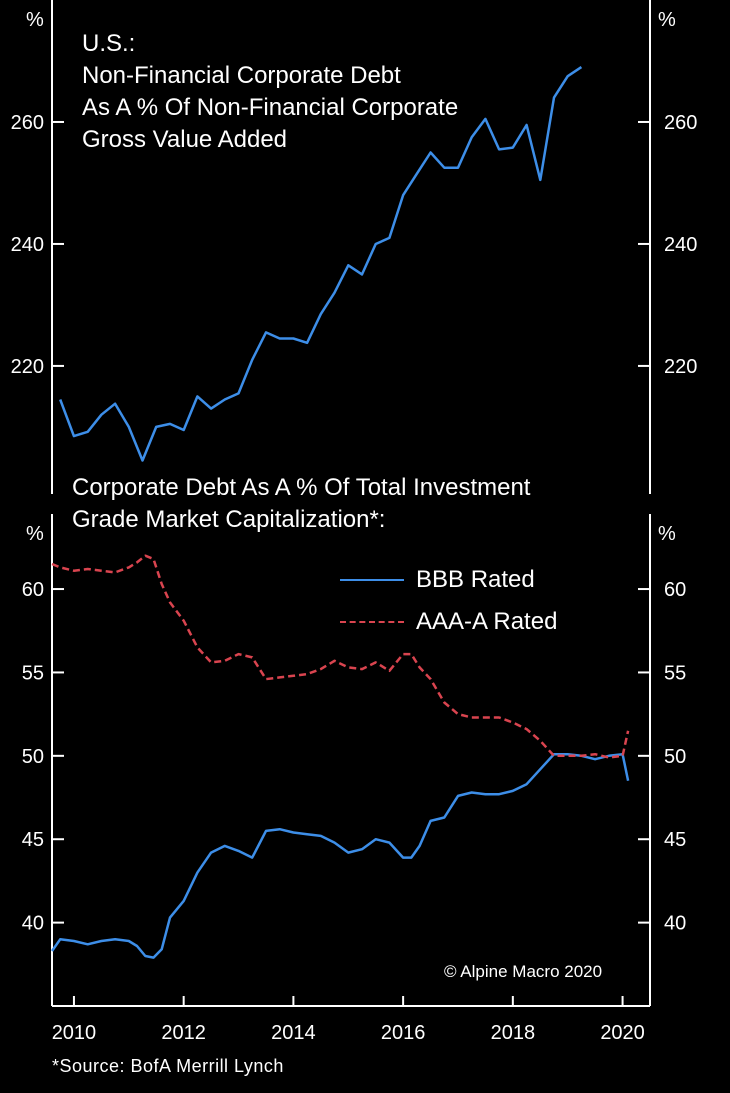  I want to click on legend-label-bbb: BBB Rated, so click(475, 579).